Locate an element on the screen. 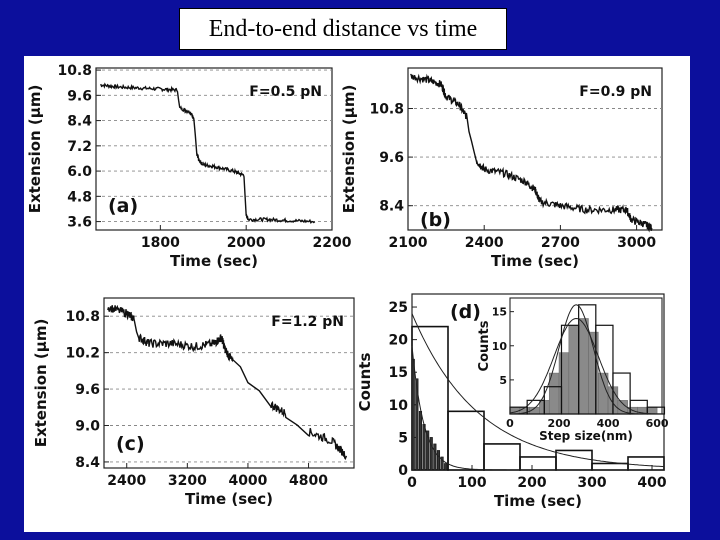 This screenshot has height=540, width=720. inset-ytick-label: 15 is located at coordinates (499, 312).